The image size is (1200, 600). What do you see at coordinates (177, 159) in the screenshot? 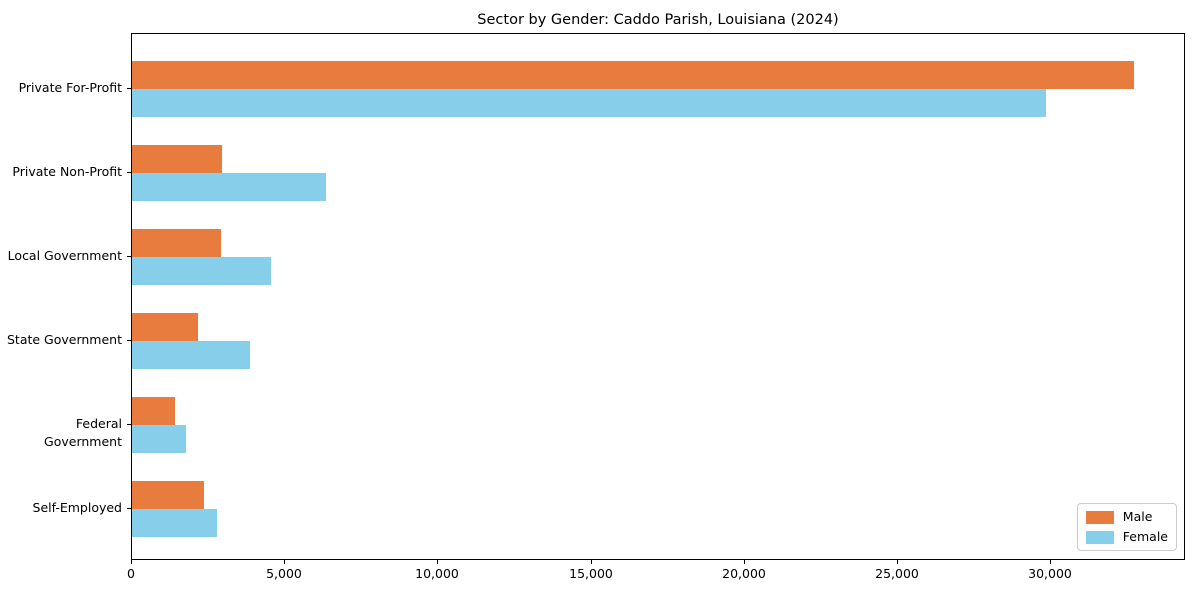
I see `bar-male-private-non-profit` at bounding box center [177, 159].